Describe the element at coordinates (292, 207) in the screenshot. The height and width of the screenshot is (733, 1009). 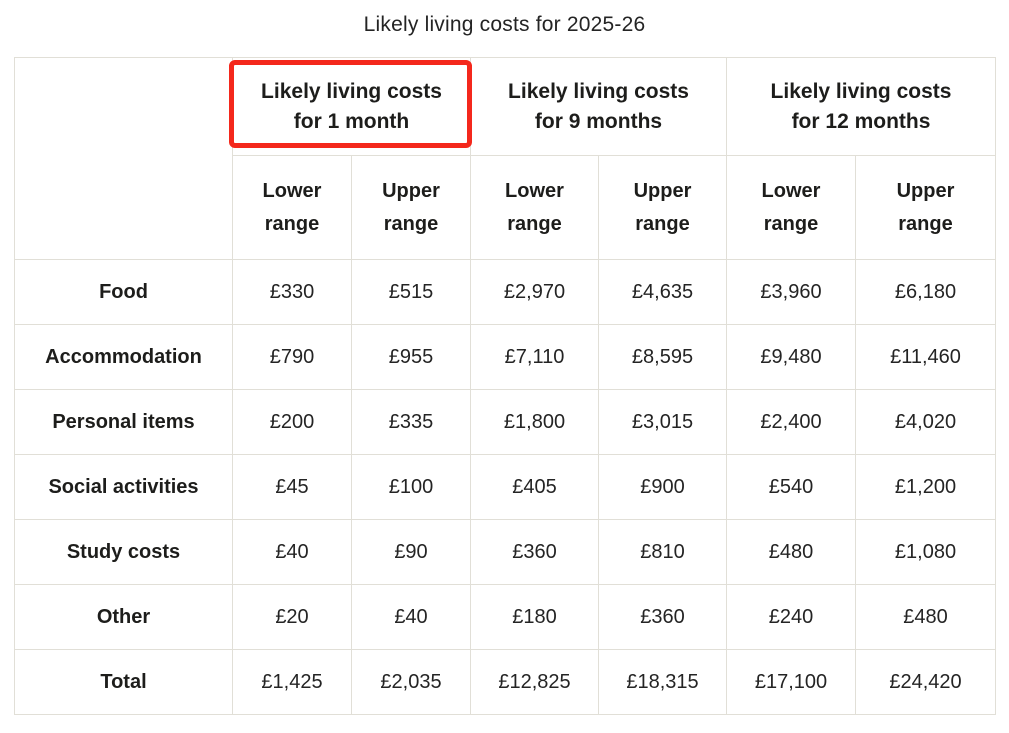
I see `subheader-1-month-lower: Lower range` at that location.